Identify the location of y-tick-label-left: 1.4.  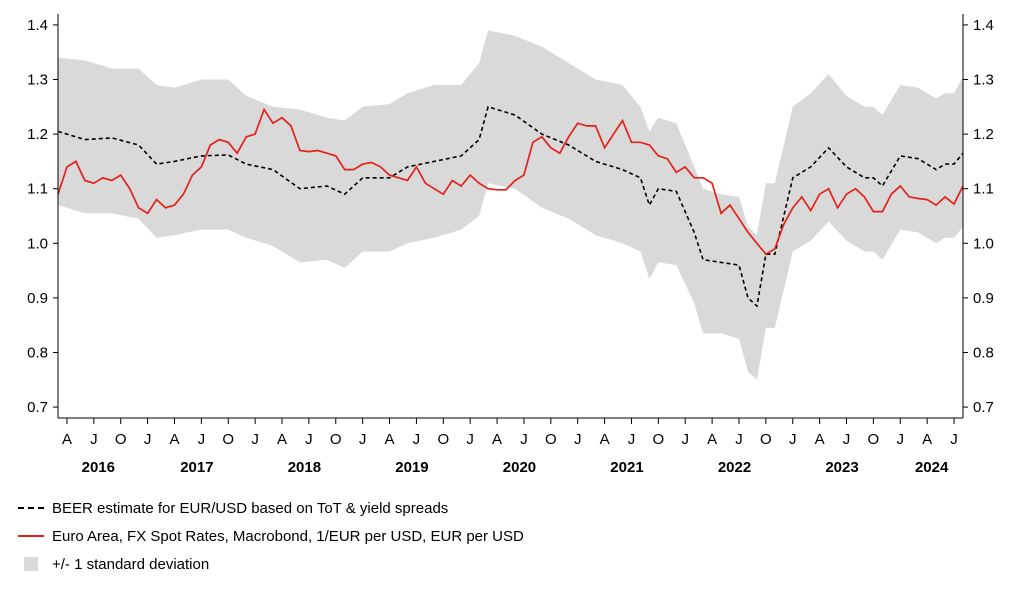
(37, 25).